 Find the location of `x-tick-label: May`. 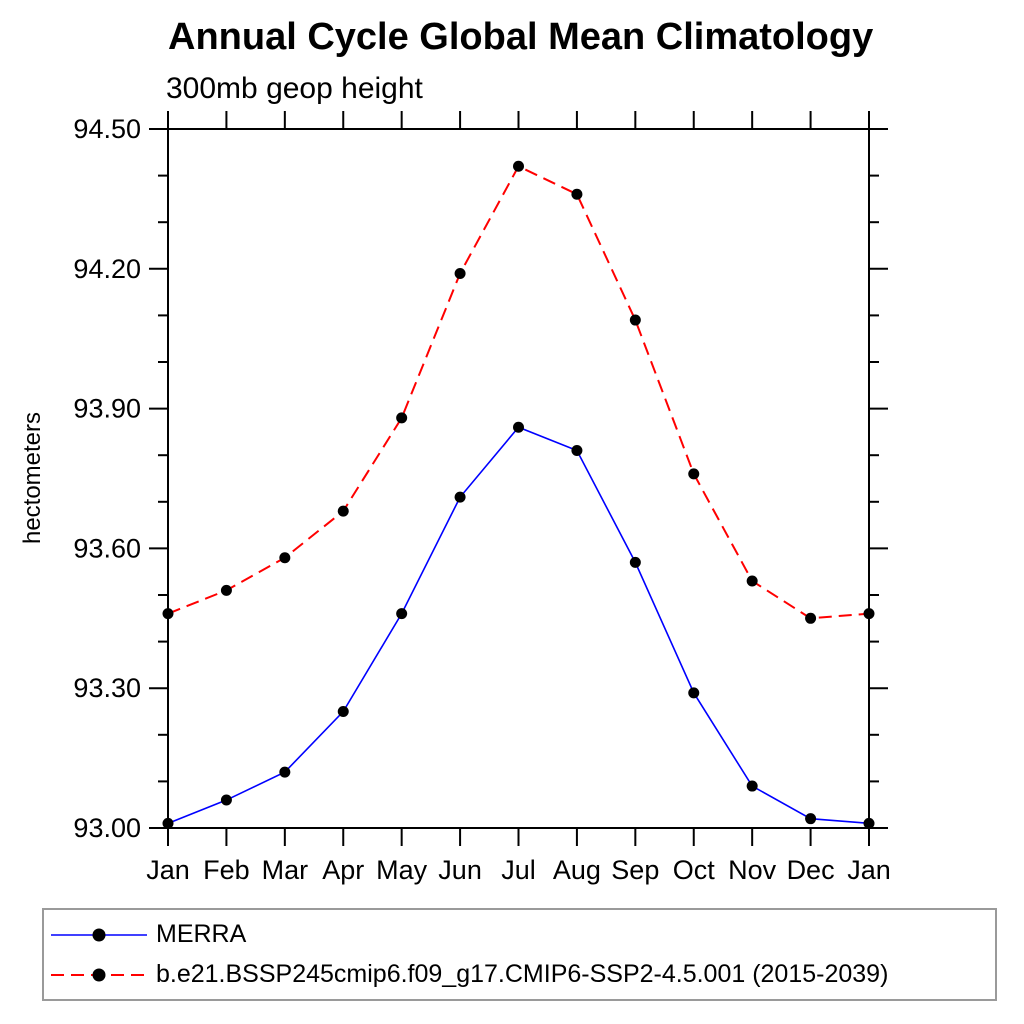

x-tick-label: May is located at coordinates (402, 870).